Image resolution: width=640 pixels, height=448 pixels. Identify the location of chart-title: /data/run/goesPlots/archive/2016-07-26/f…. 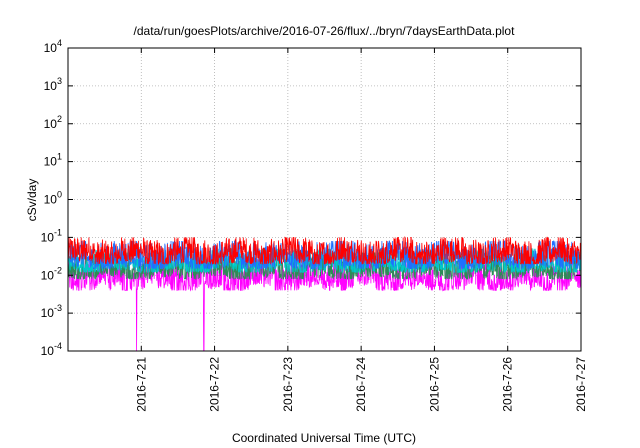
(325, 31).